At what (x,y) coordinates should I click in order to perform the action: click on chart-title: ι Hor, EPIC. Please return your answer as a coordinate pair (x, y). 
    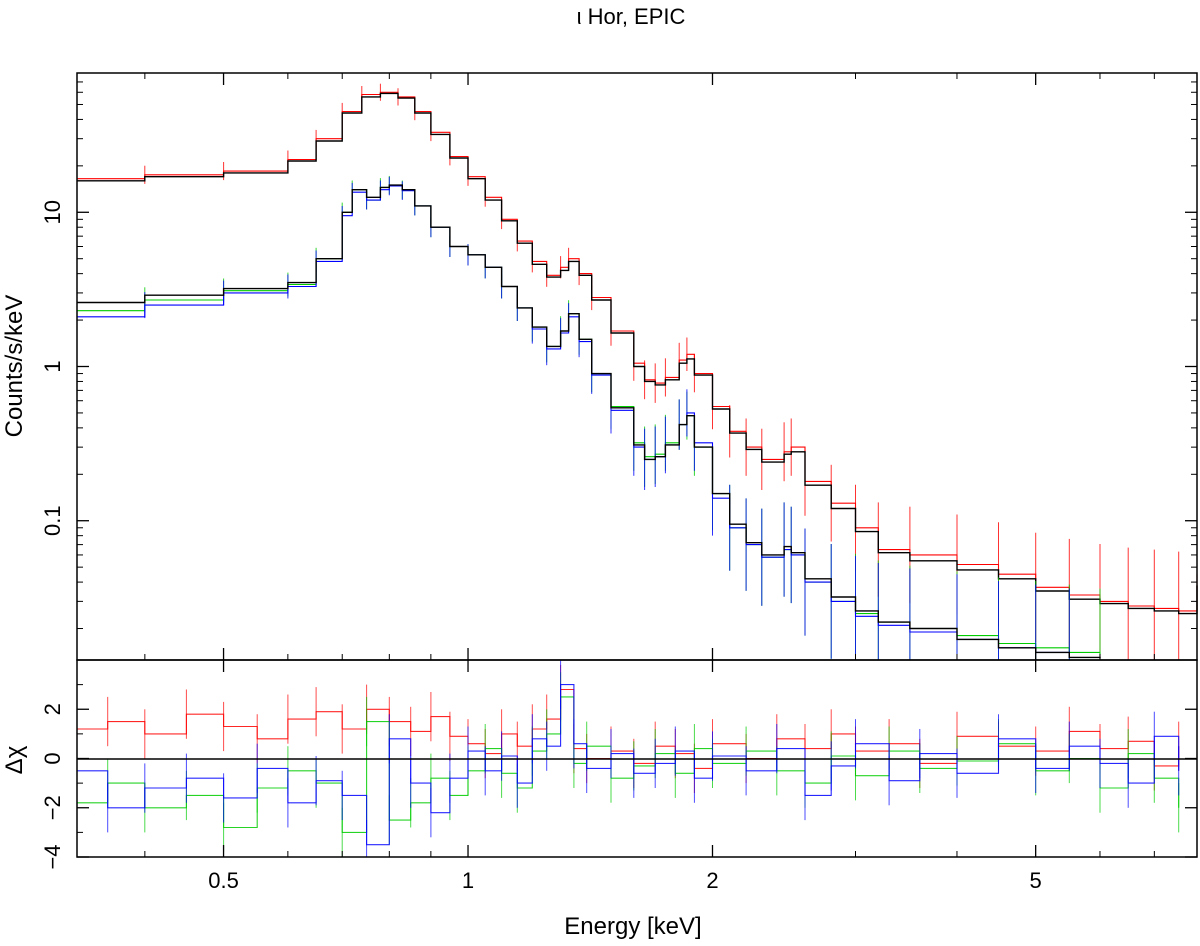
    Looking at the image, I should click on (631, 16).